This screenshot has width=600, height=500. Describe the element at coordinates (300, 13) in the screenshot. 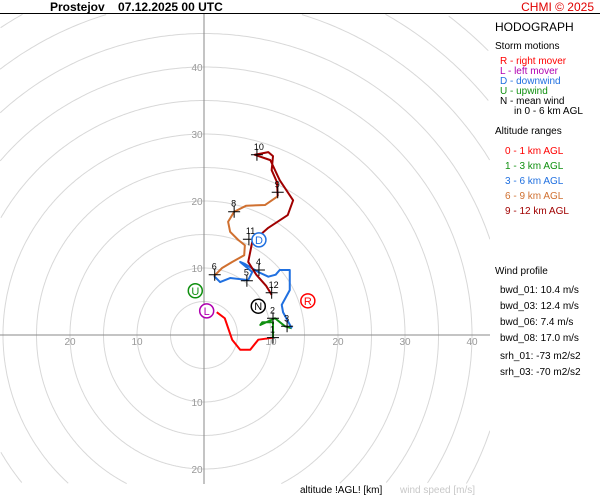

I see `header-divider` at that location.